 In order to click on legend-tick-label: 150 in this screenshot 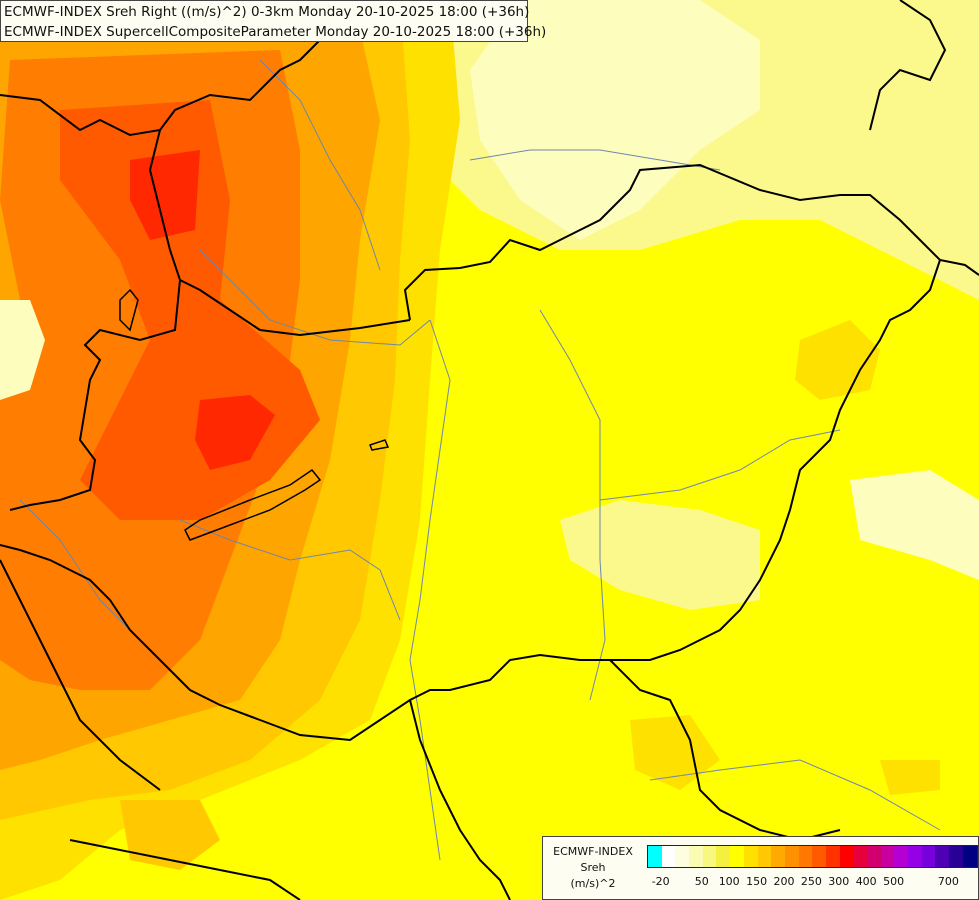, I will do `click(757, 881)`.